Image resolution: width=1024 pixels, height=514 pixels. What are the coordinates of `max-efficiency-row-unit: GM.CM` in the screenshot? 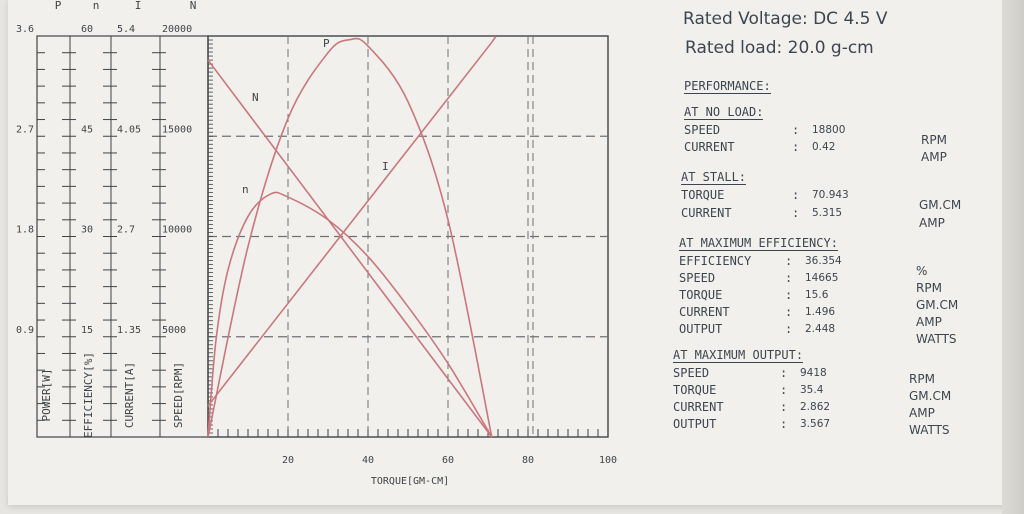 It's located at (937, 305).